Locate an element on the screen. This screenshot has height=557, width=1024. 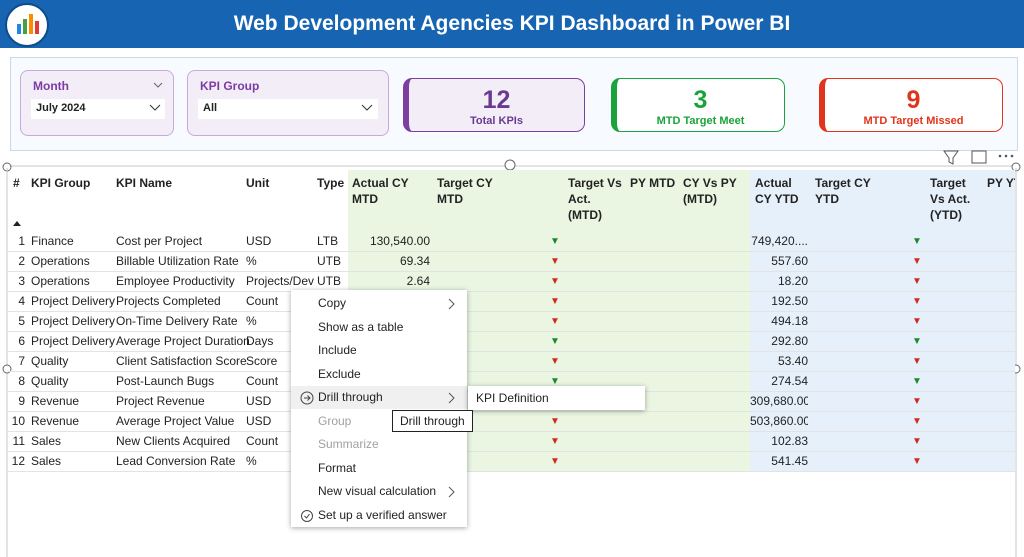
actual-ytd: 53.40 is located at coordinates (792, 361).